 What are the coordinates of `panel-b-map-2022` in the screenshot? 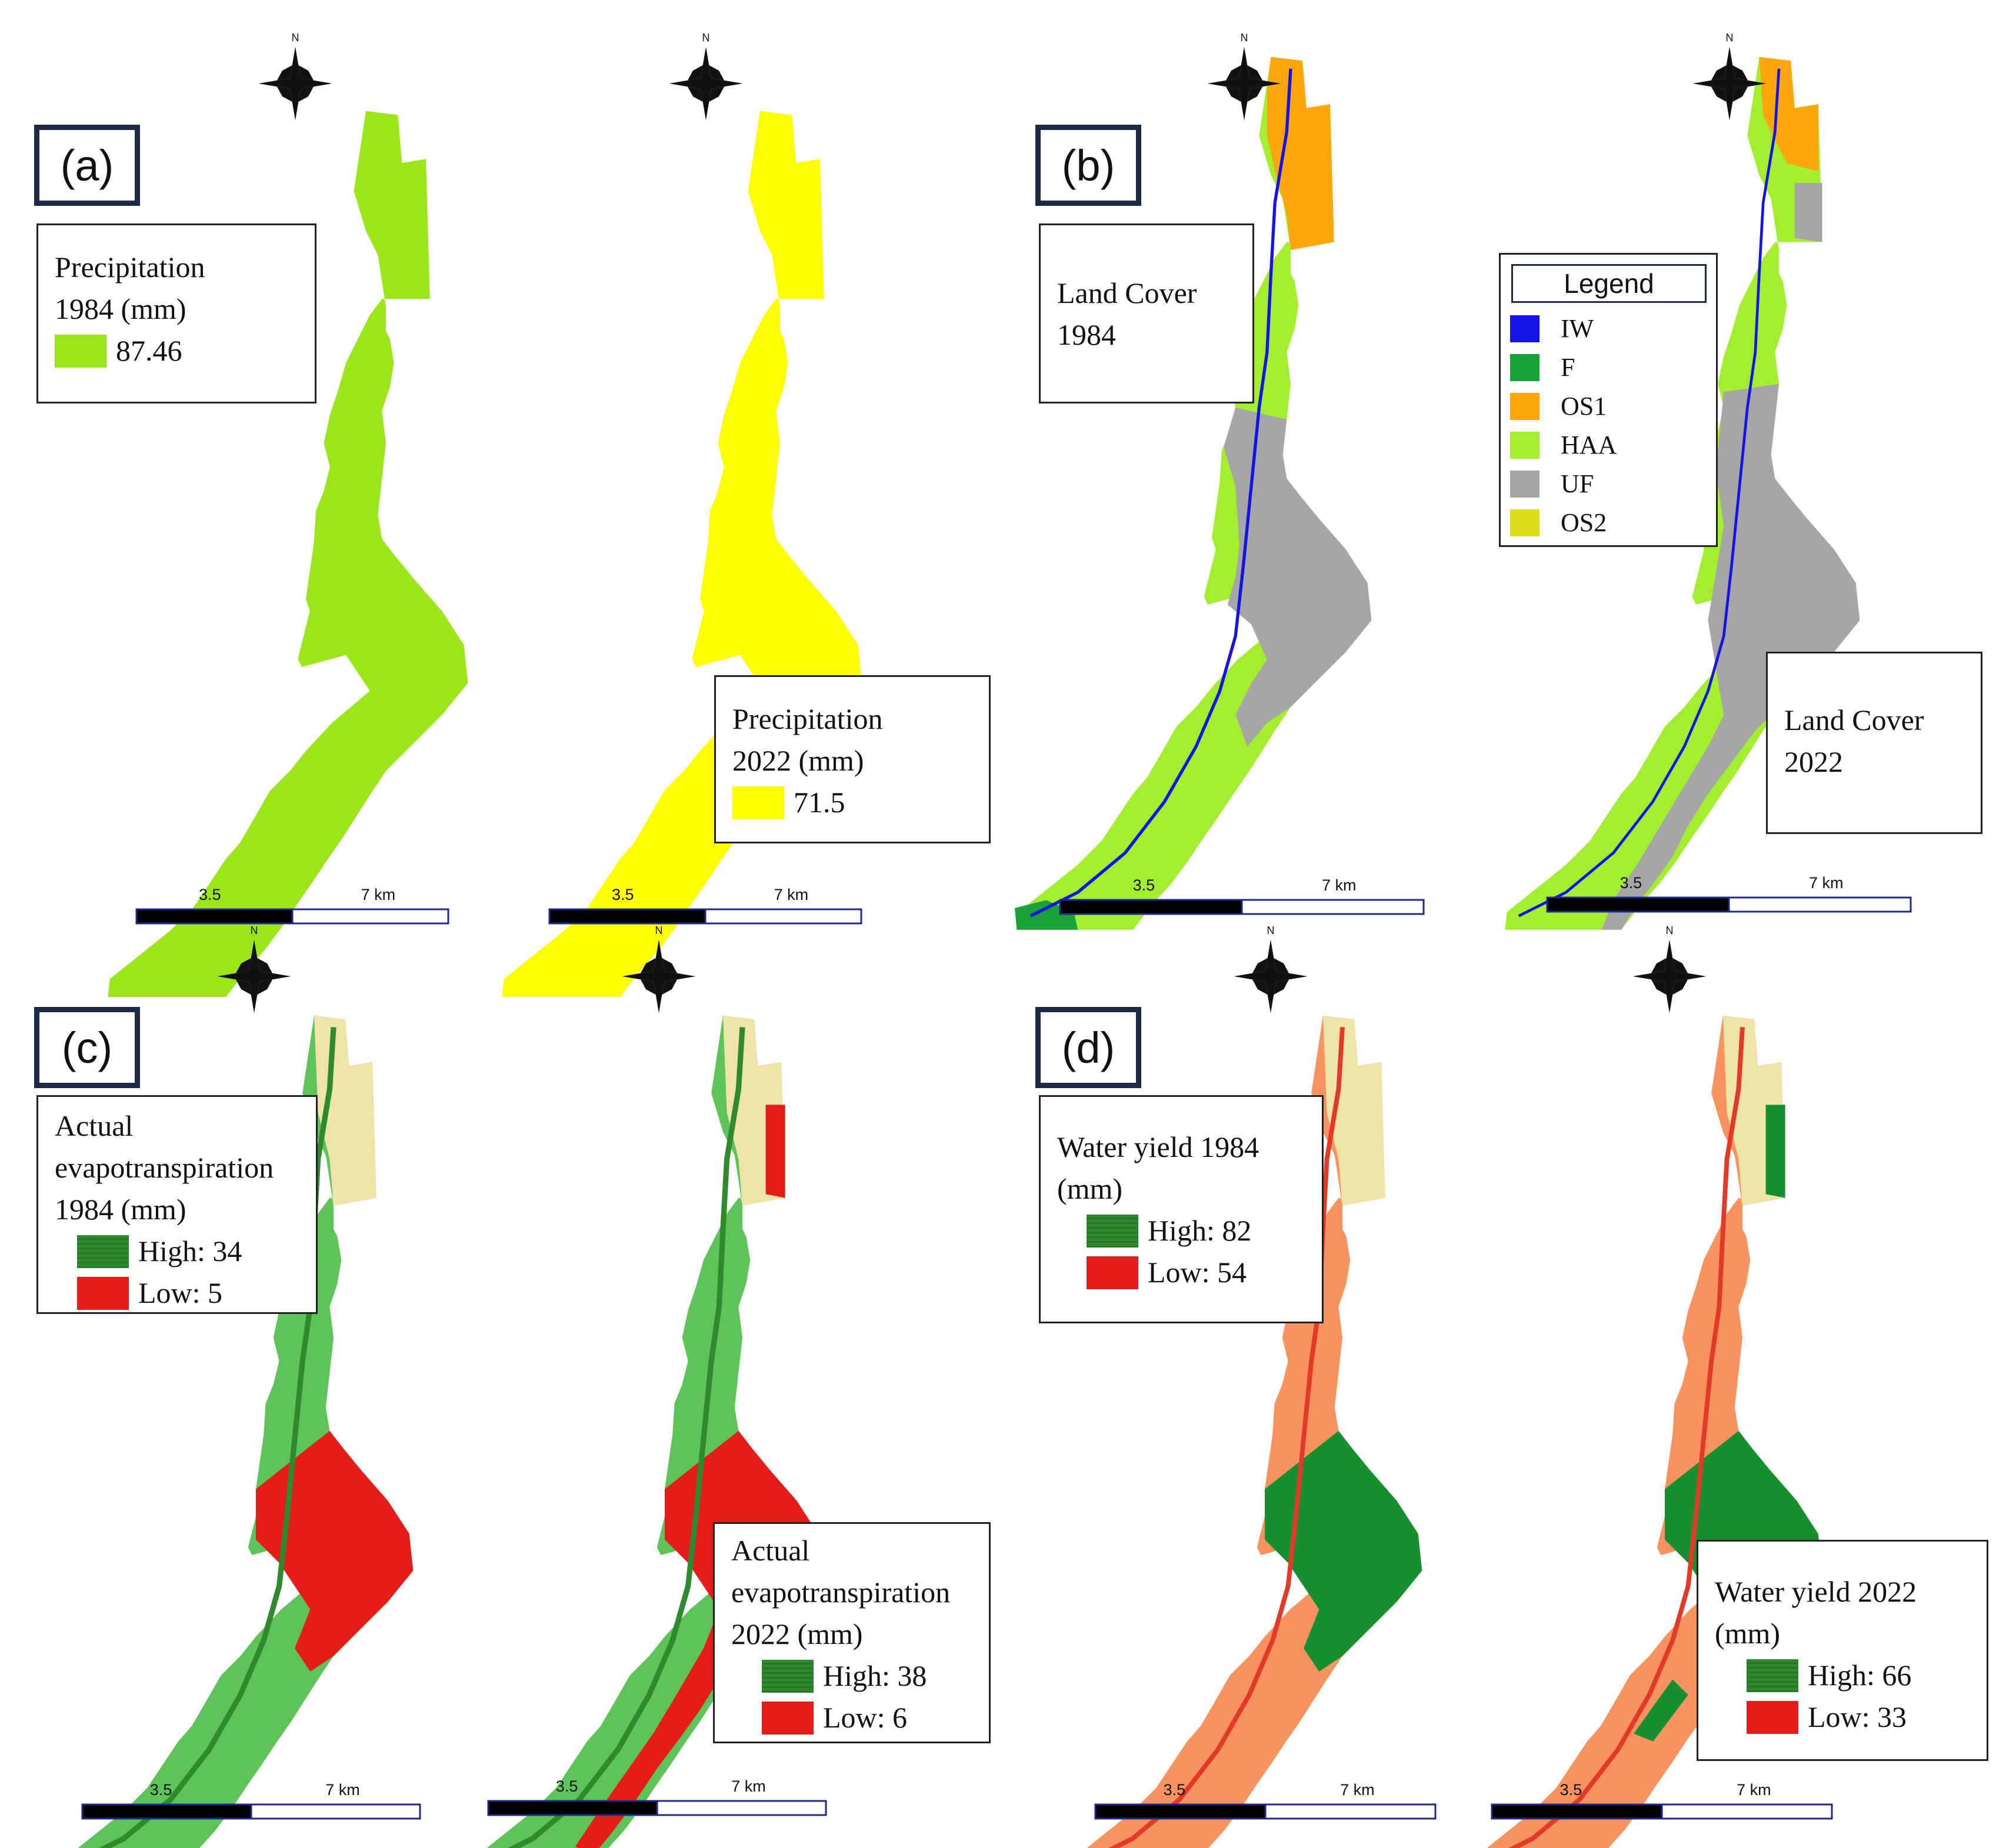 It's located at (1682, 493).